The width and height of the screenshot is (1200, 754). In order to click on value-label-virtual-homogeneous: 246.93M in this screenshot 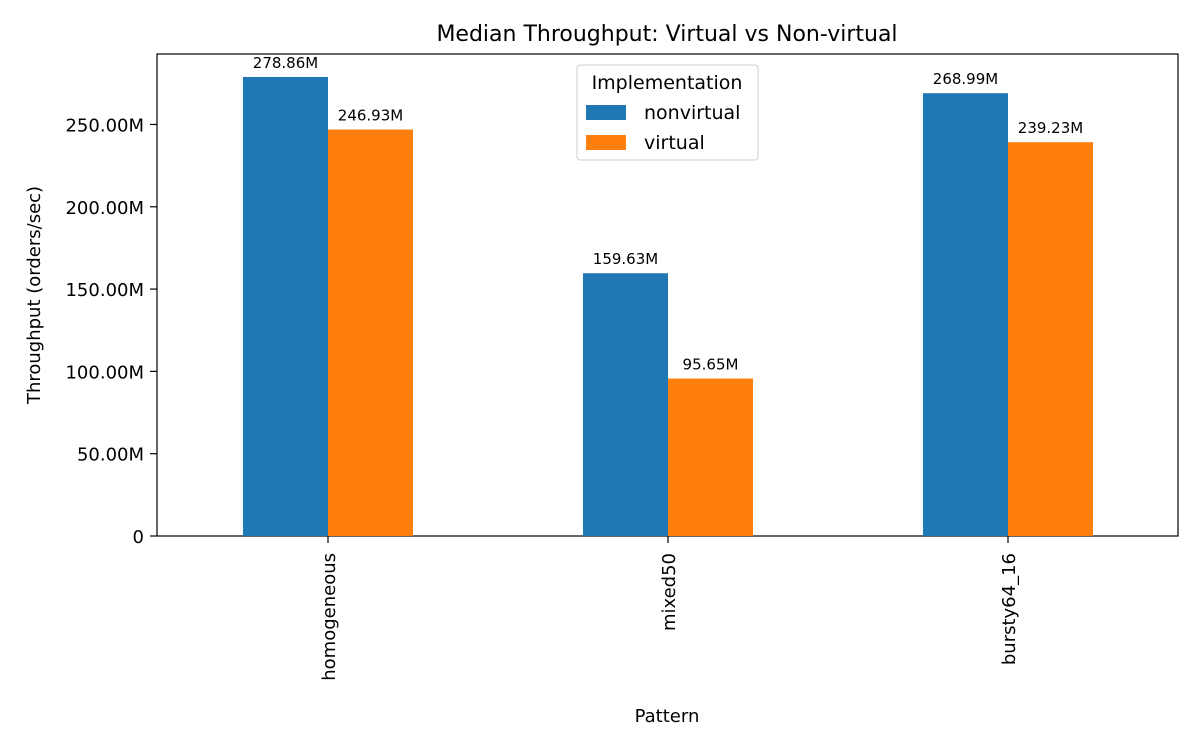, I will do `click(370, 116)`.